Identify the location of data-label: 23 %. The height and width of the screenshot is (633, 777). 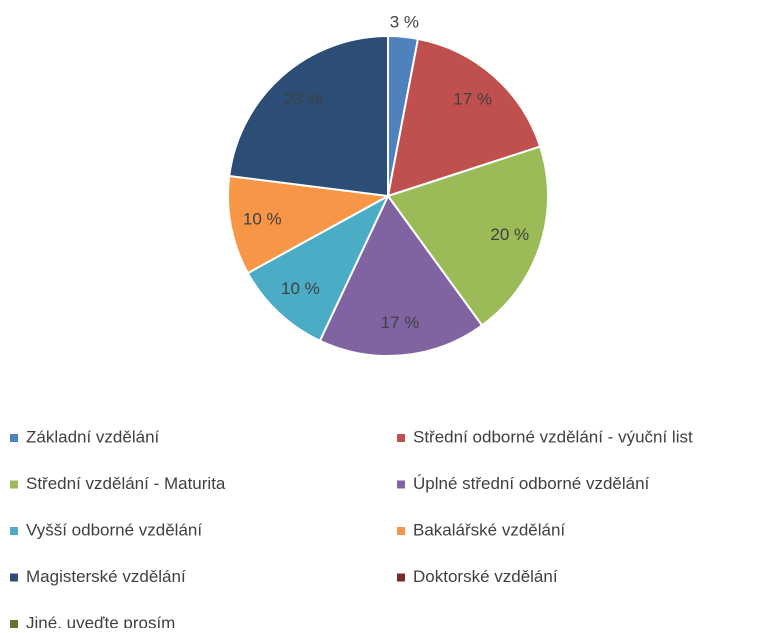
(303, 98).